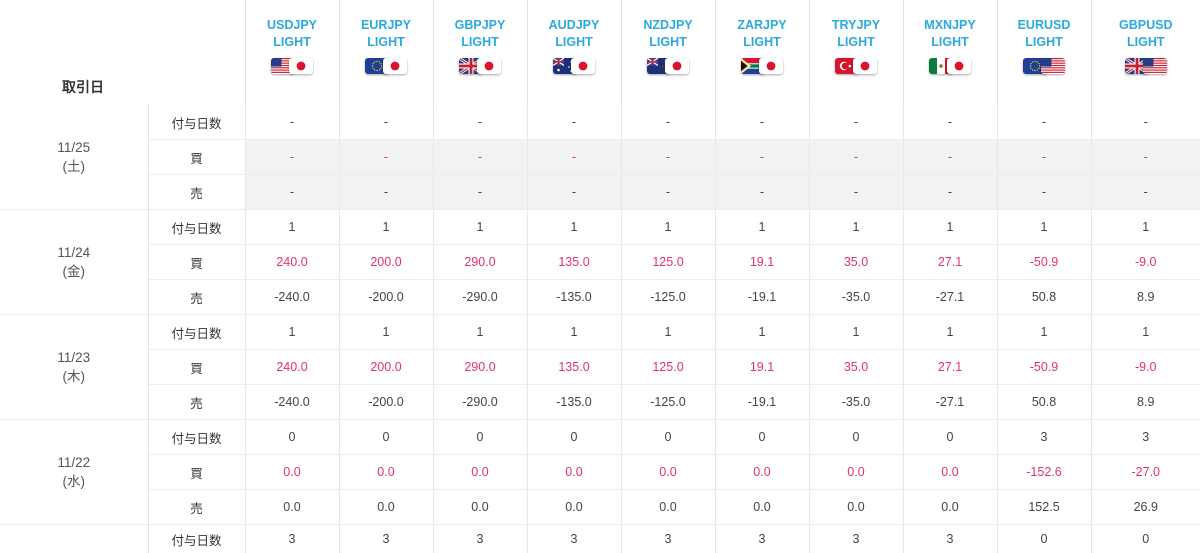  I want to click on sell-value-cell: 50.8, so click(1044, 402).